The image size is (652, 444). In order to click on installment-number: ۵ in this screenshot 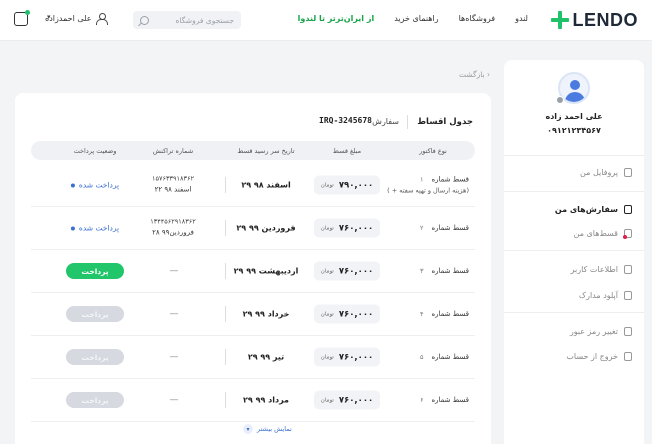, I will do `click(421, 357)`.